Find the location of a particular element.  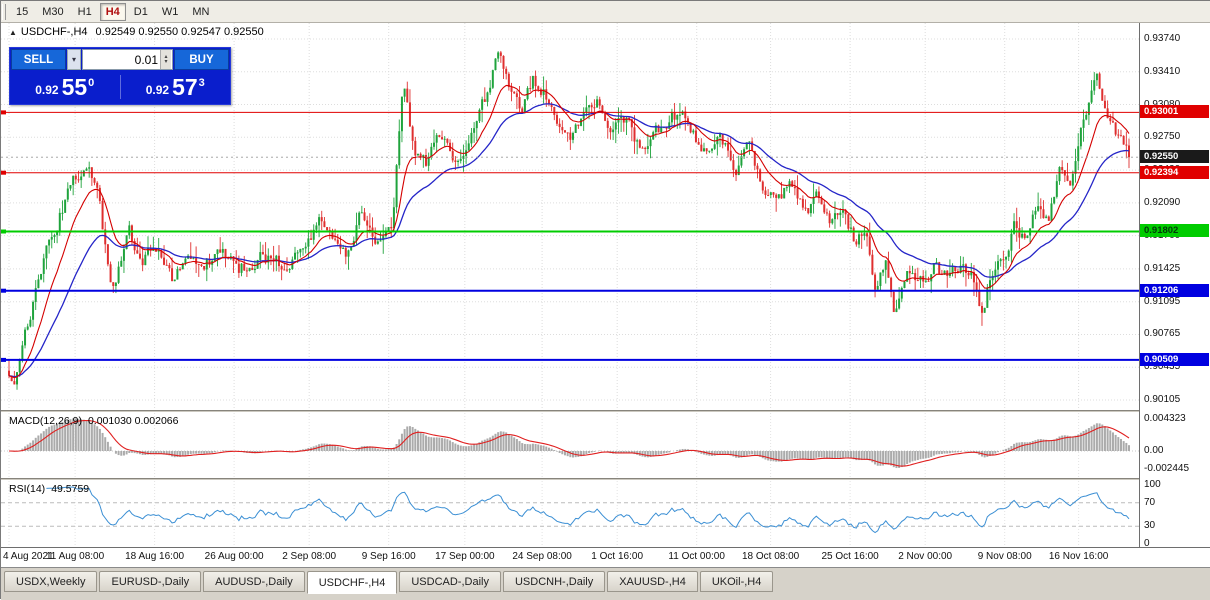

buy-price-big: 57 is located at coordinates (185, 87).